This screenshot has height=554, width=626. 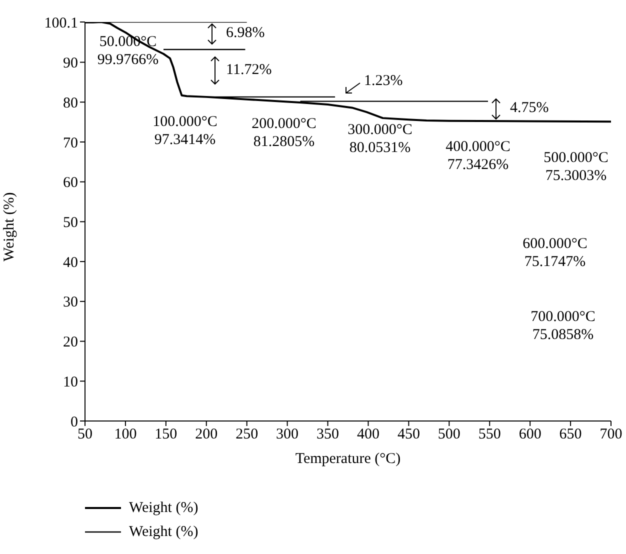 I want to click on y-tick-label: 60, so click(x=70, y=183).